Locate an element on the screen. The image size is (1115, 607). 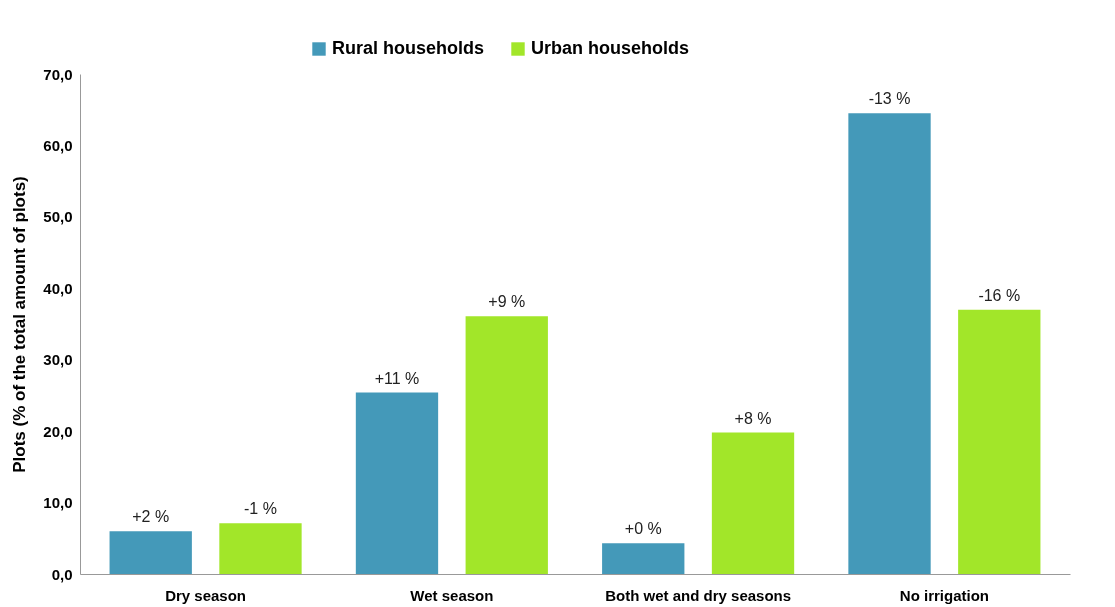
y-tick-label: 40,0 is located at coordinates (58, 288).